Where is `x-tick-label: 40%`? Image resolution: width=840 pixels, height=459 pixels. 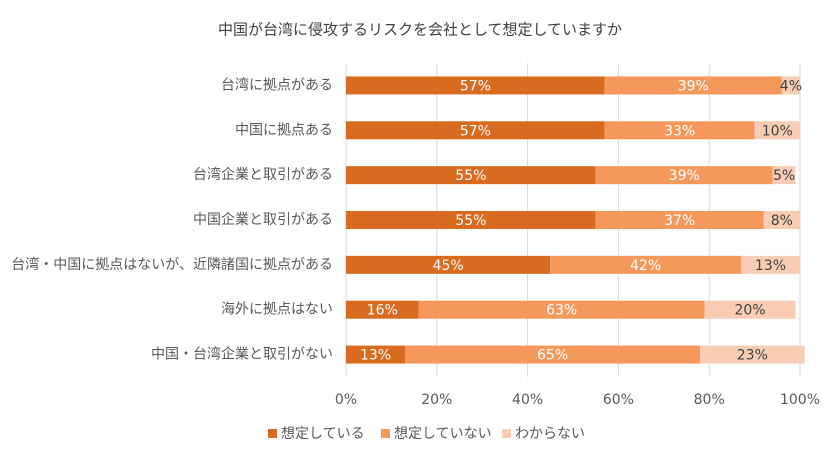
x-tick-label: 40% is located at coordinates (527, 400).